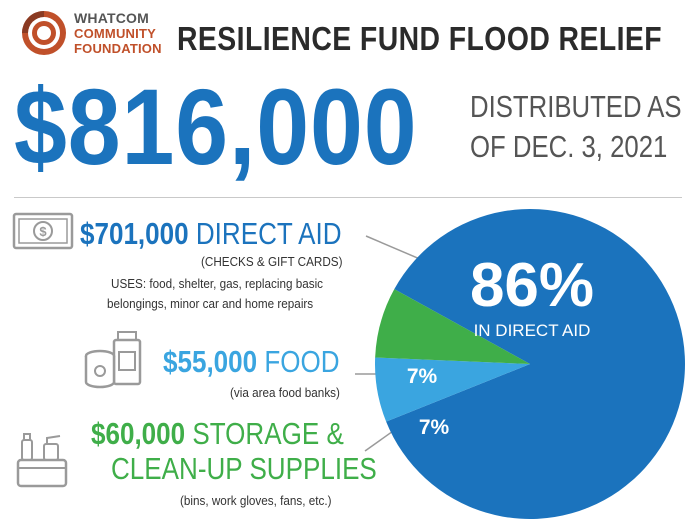 This screenshot has width=696, height=521. Describe the element at coordinates (302, 361) in the screenshot. I see `food-label: FOOD` at that location.